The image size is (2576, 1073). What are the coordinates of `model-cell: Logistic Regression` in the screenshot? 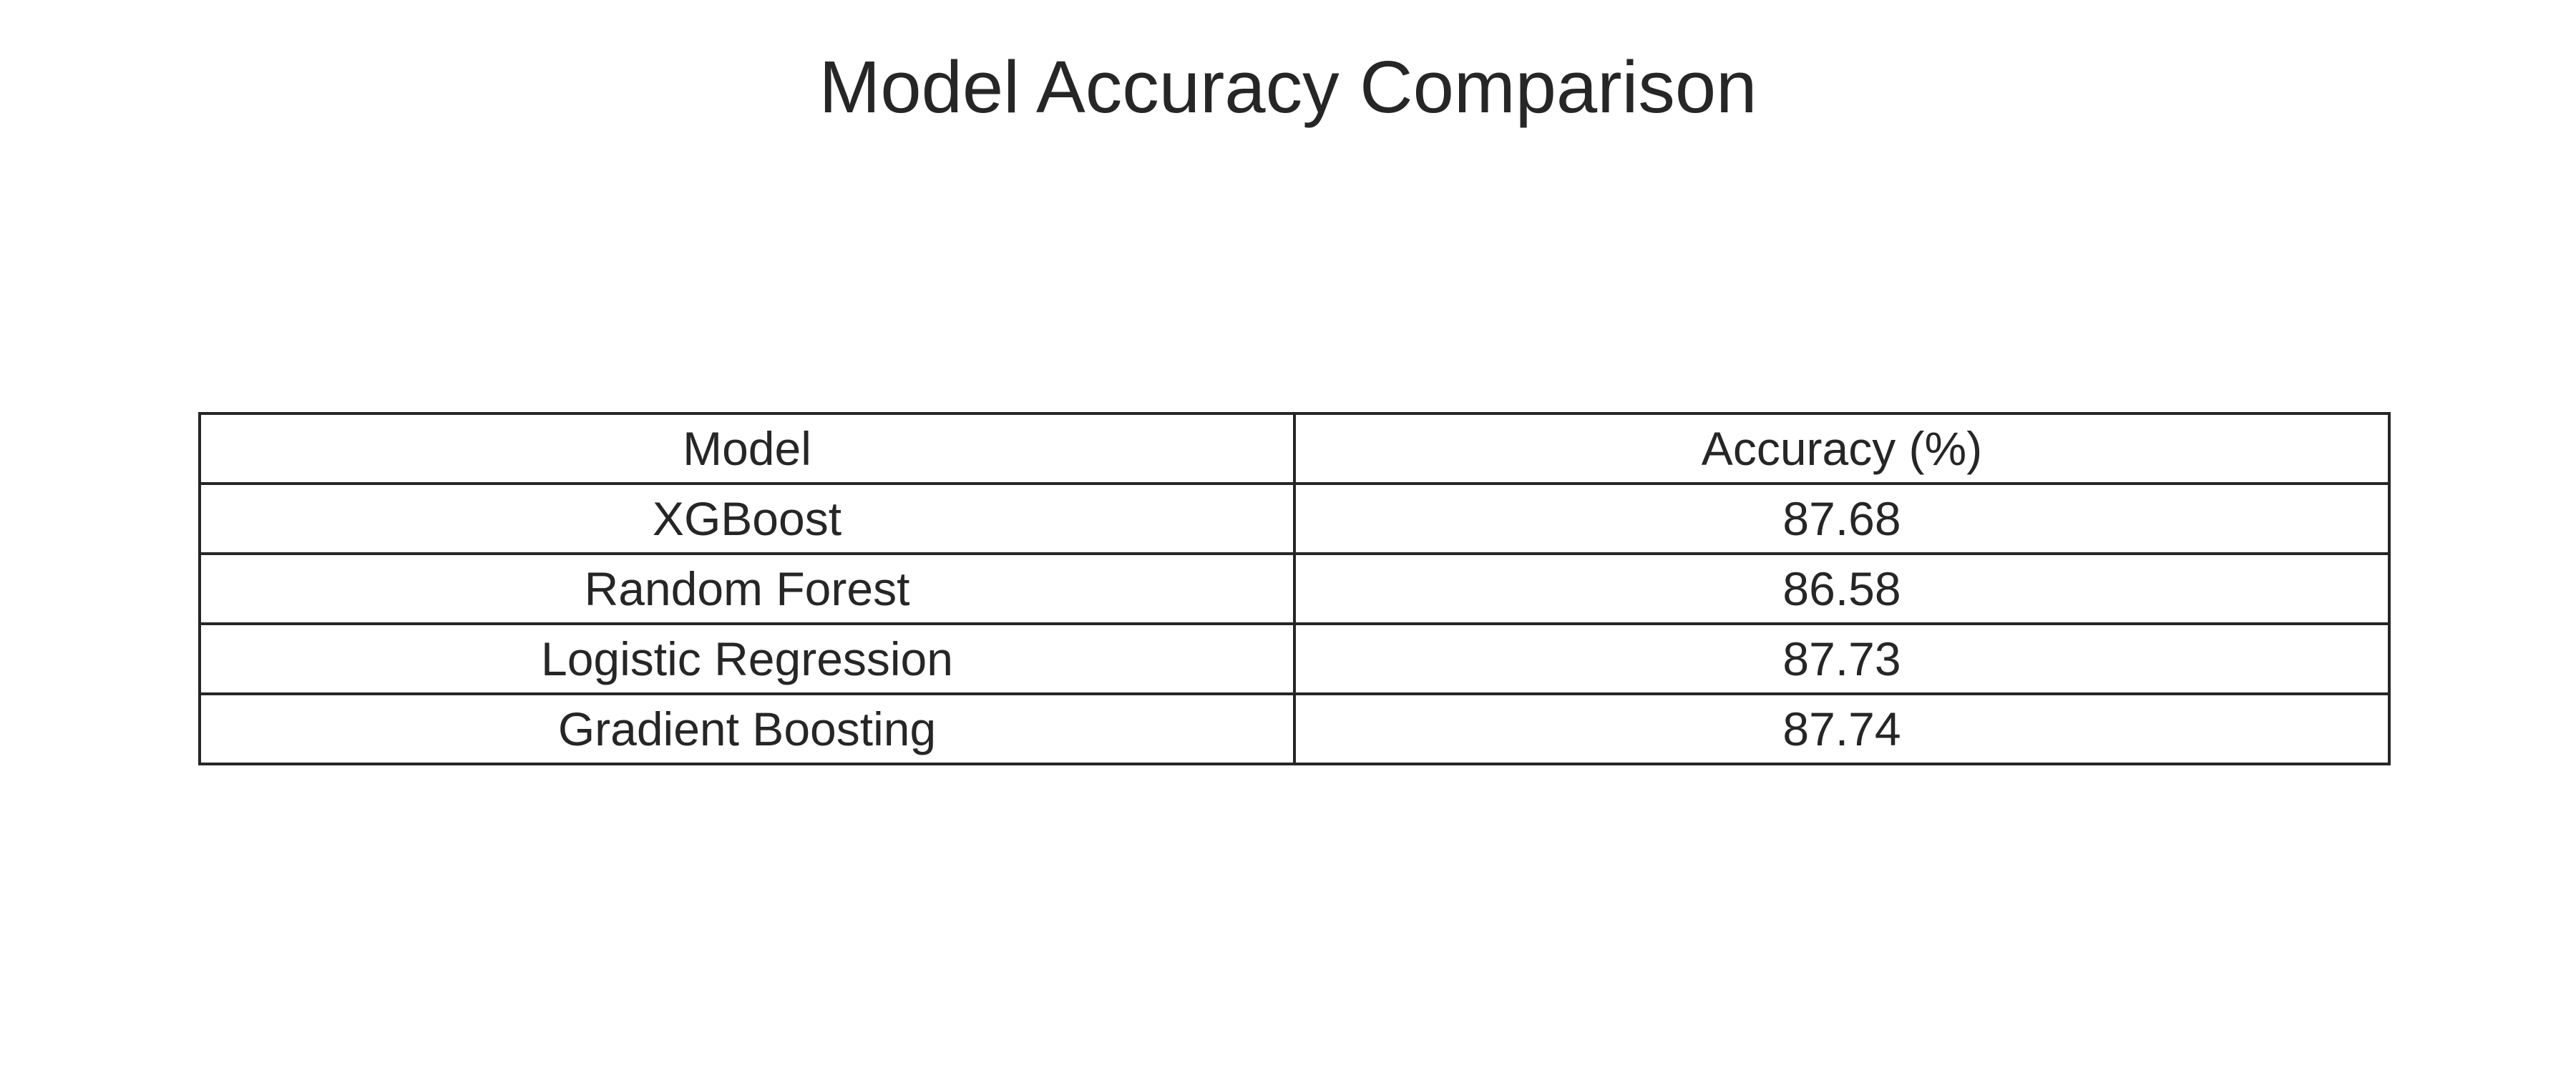 It's located at (747, 658).